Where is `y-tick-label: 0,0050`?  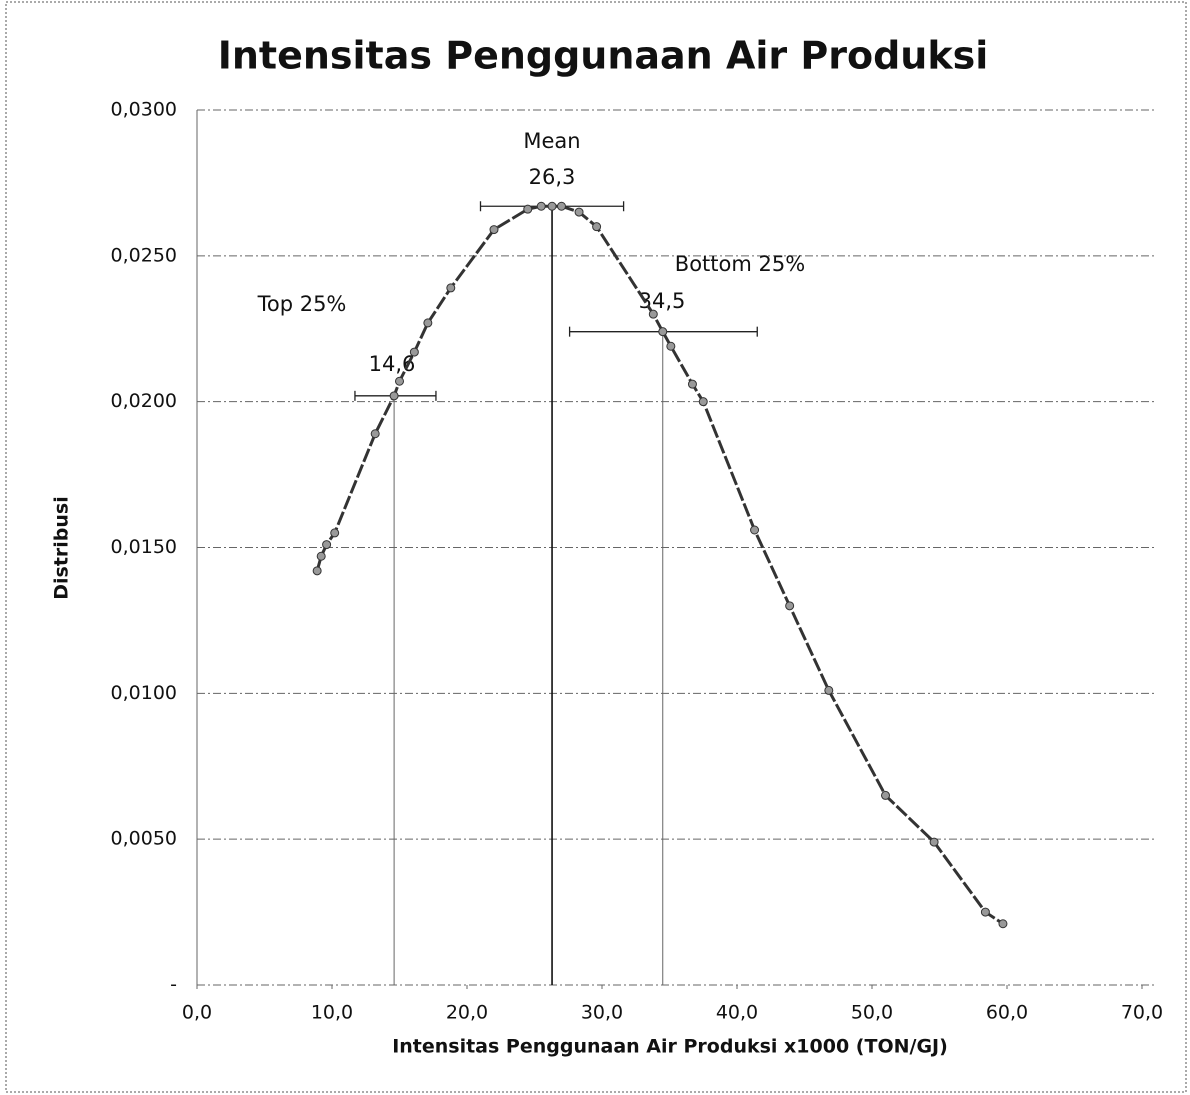
y-tick-label: 0,0050 is located at coordinates (144, 839).